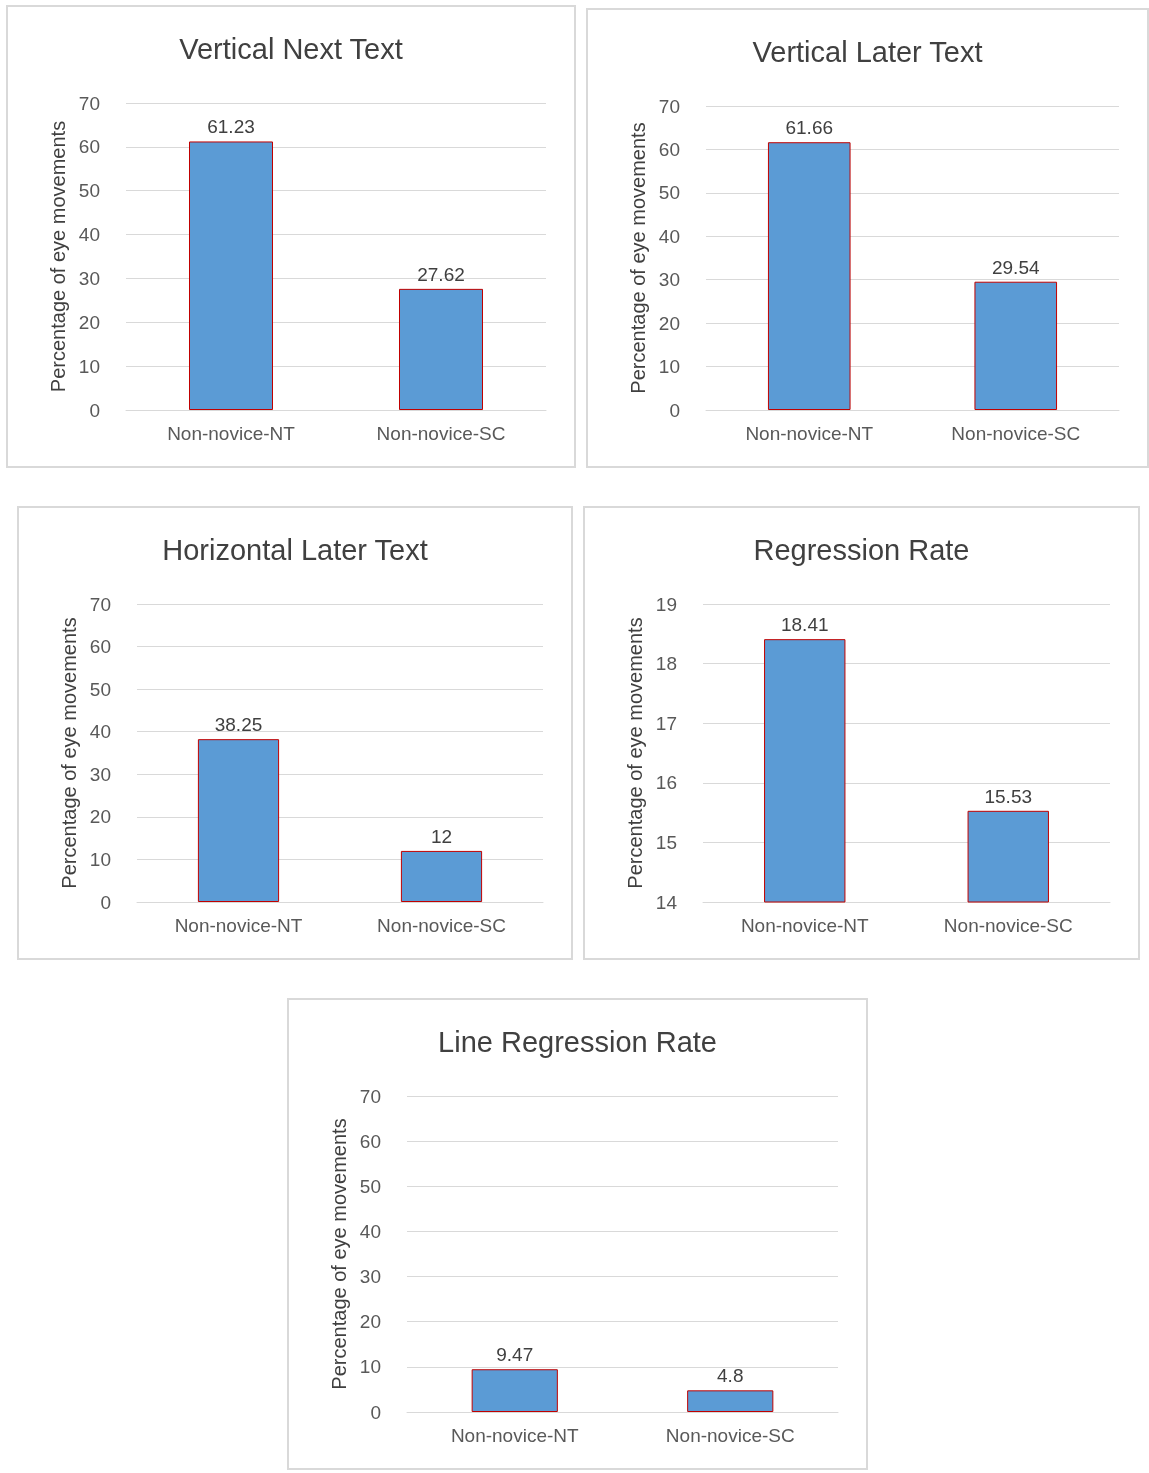 The image size is (1149, 1473). Describe the element at coordinates (295, 549) in the screenshot. I see `chart-title: Horizontal Later Text` at that location.